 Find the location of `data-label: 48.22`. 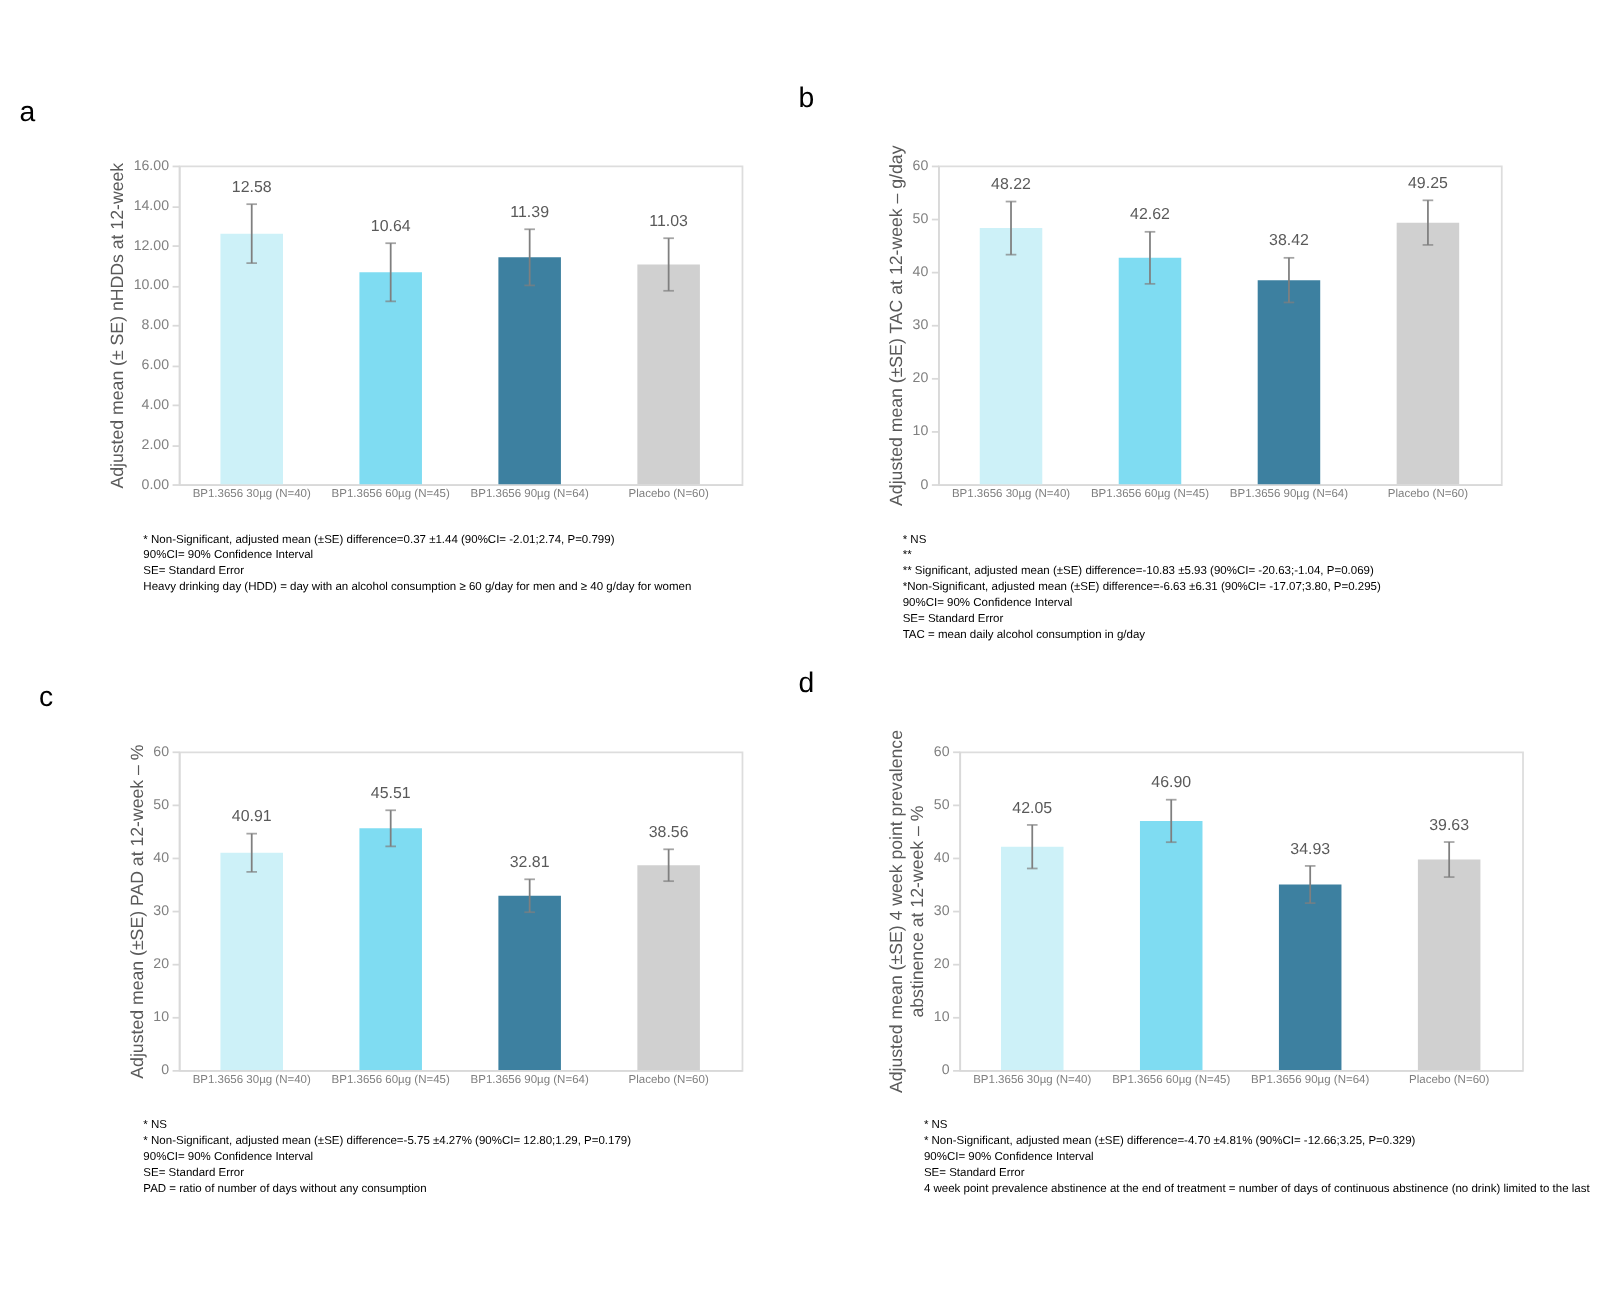

data-label: 48.22 is located at coordinates (1012, 184).